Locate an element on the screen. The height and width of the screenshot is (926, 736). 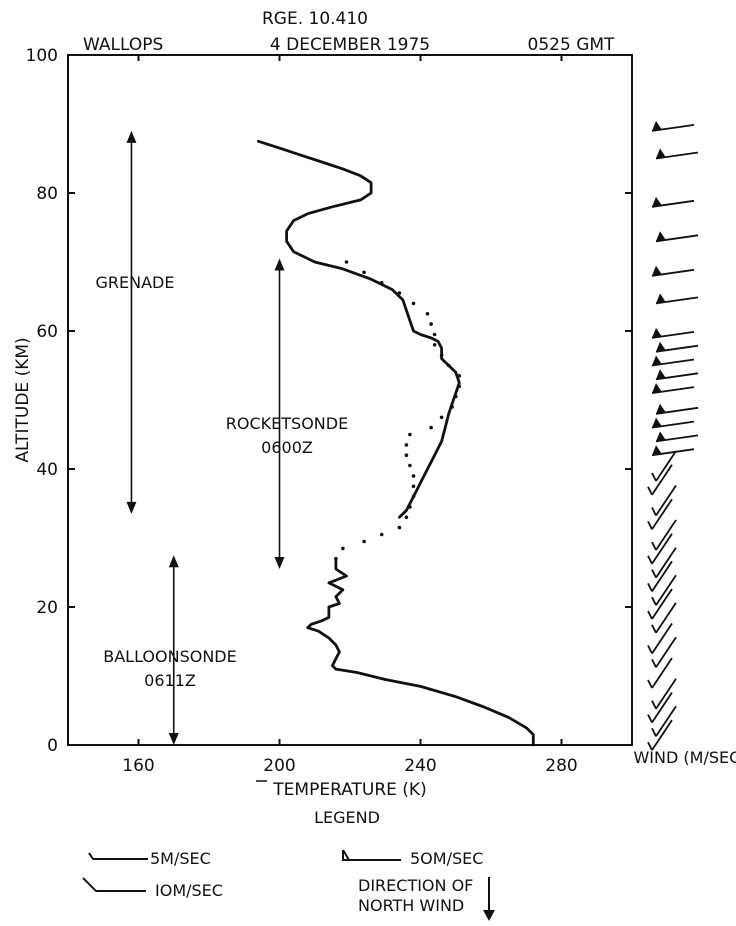
date-label: 4 DECEMBER 1975 is located at coordinates (350, 45).